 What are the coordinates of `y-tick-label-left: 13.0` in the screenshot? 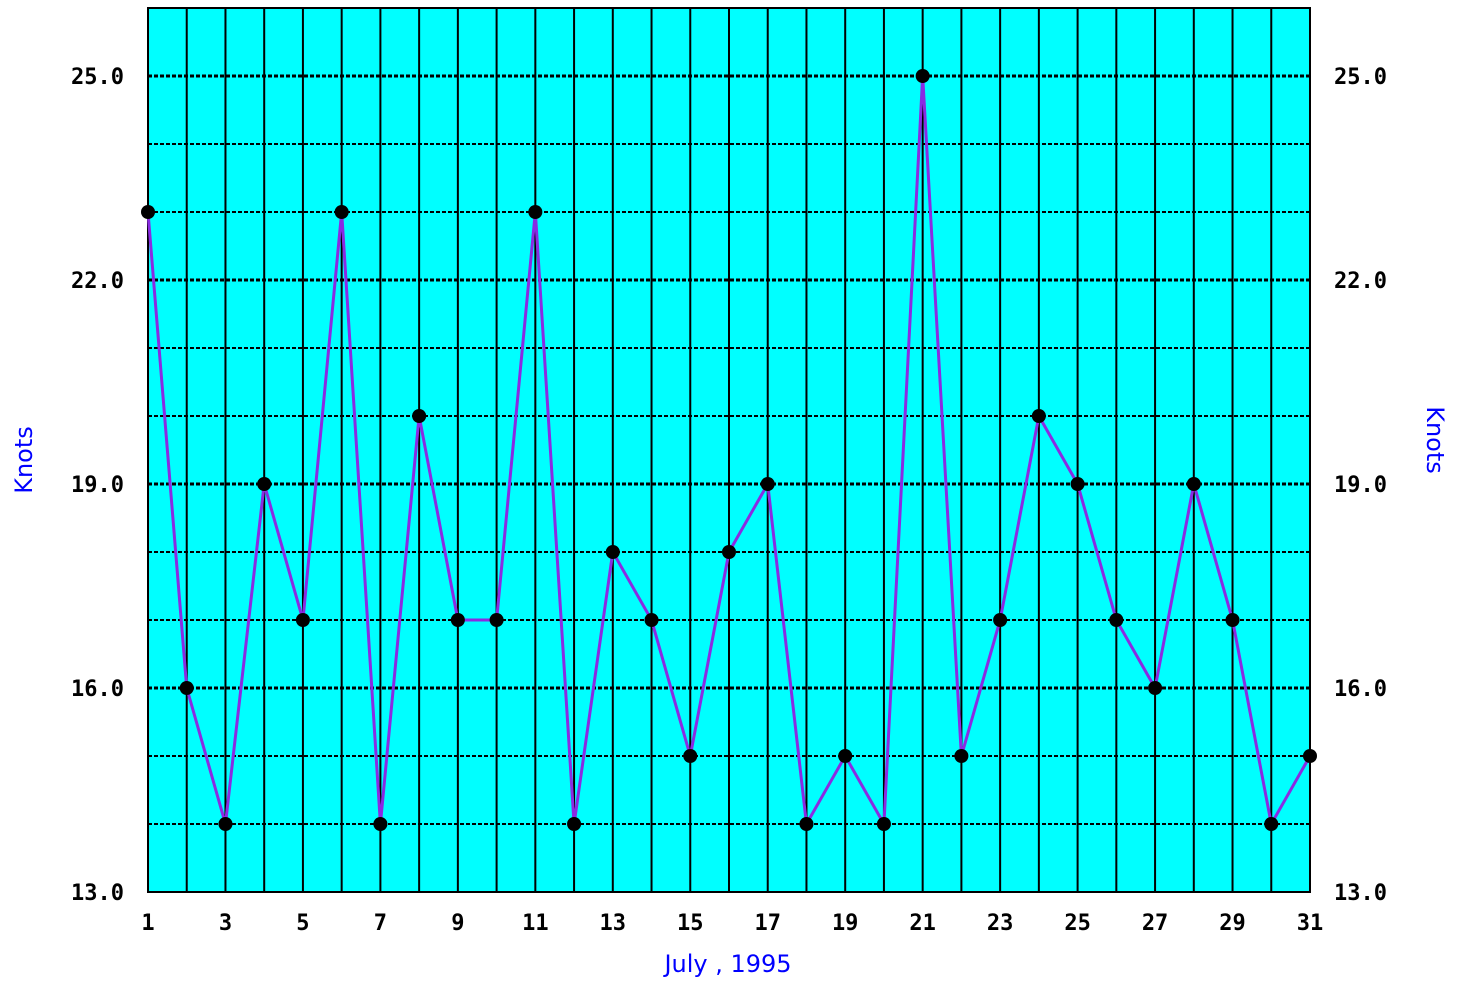 It's located at (97, 893).